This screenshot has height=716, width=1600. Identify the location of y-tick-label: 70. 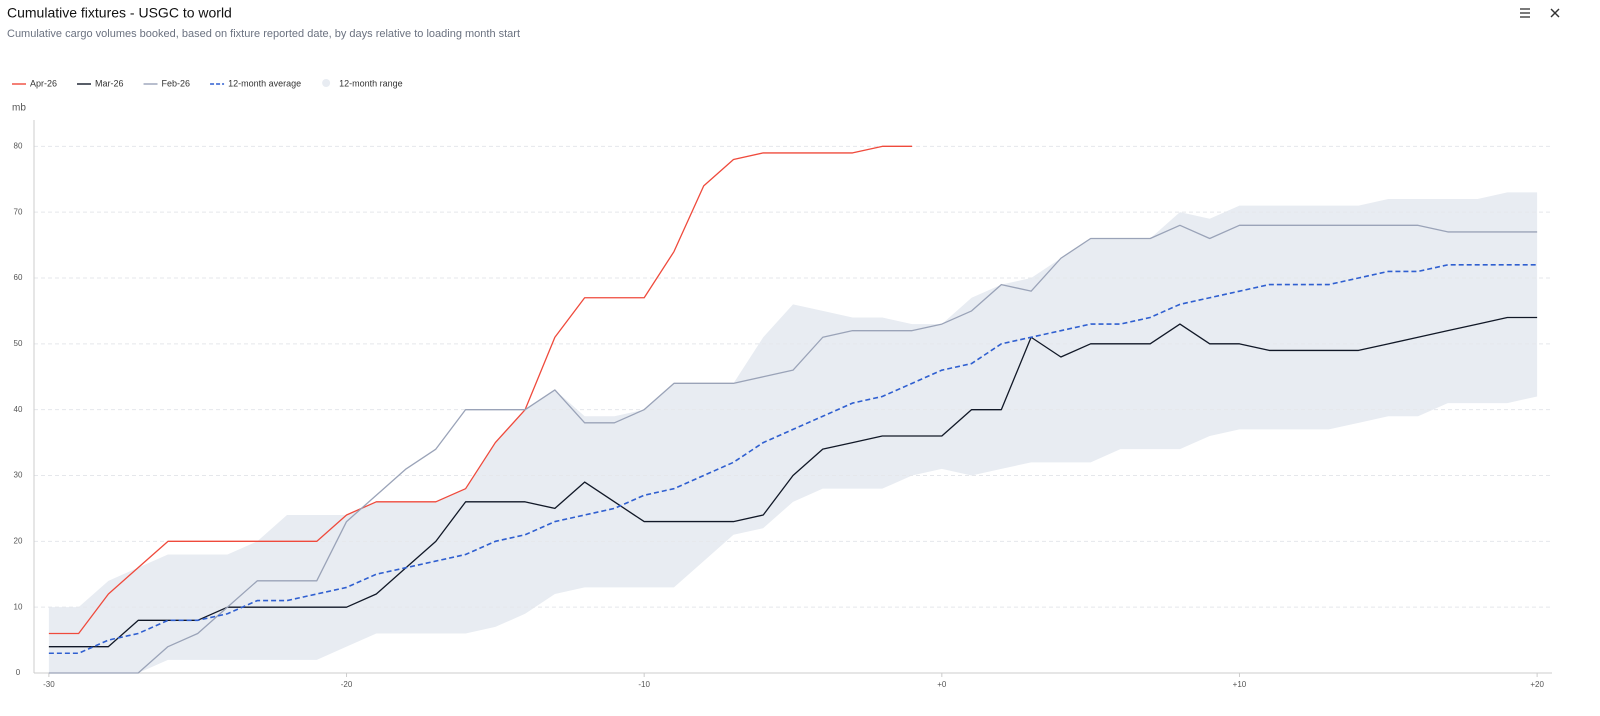
(18, 211).